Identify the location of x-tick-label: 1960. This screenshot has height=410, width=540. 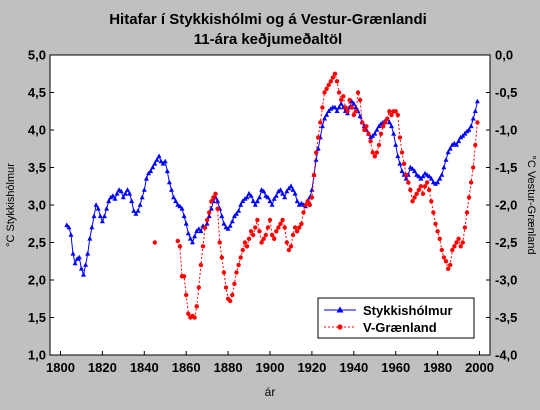
(395, 367).